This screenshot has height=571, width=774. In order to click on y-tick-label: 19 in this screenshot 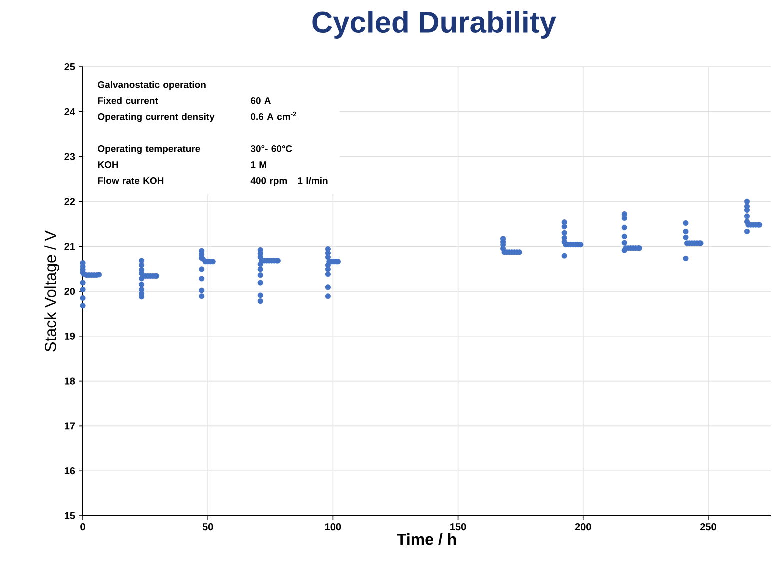, I will do `click(70, 336)`.